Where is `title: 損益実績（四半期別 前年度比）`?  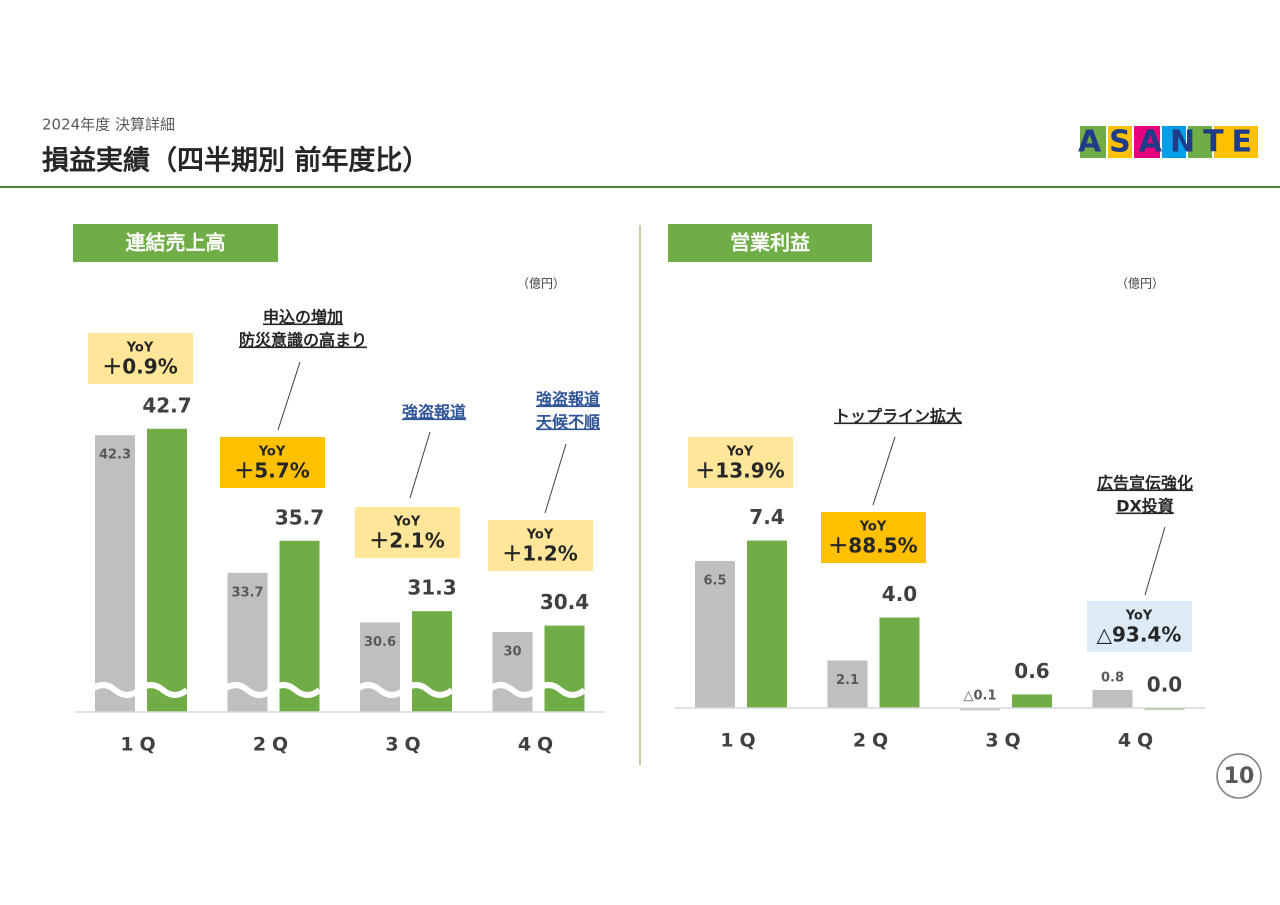 title: 損益実績（四半期別 前年度比） is located at coordinates (235, 161).